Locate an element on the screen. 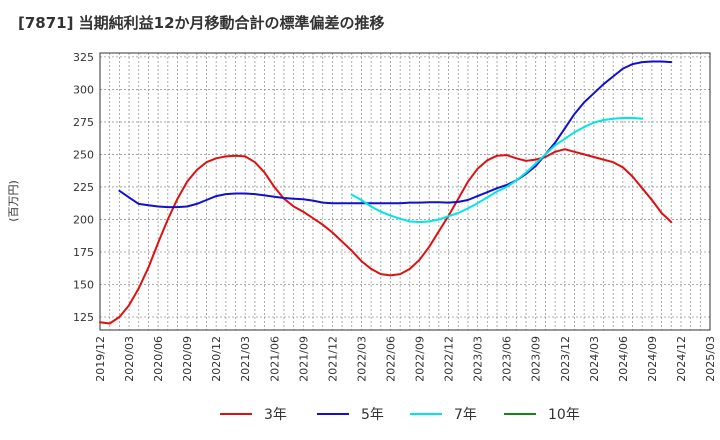  x-tick-label: 2024/03 is located at coordinates (594, 359).